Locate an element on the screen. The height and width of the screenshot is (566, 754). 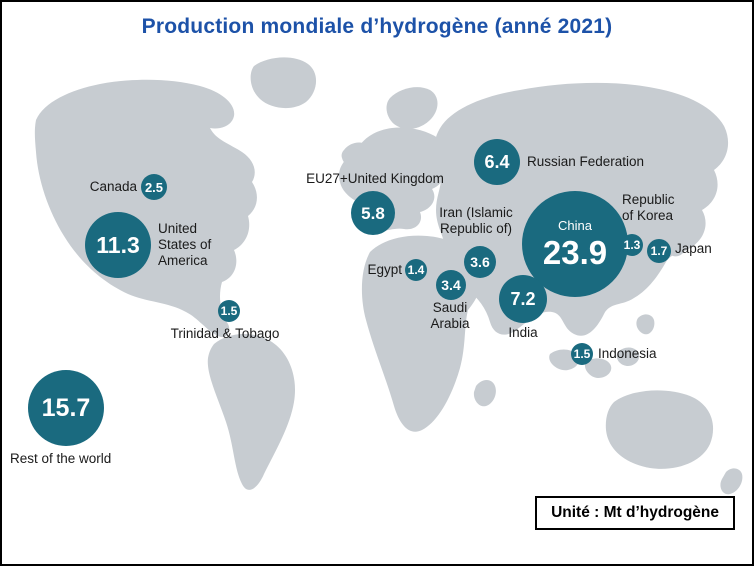
bubble-value: 7.2 is located at coordinates (523, 299).